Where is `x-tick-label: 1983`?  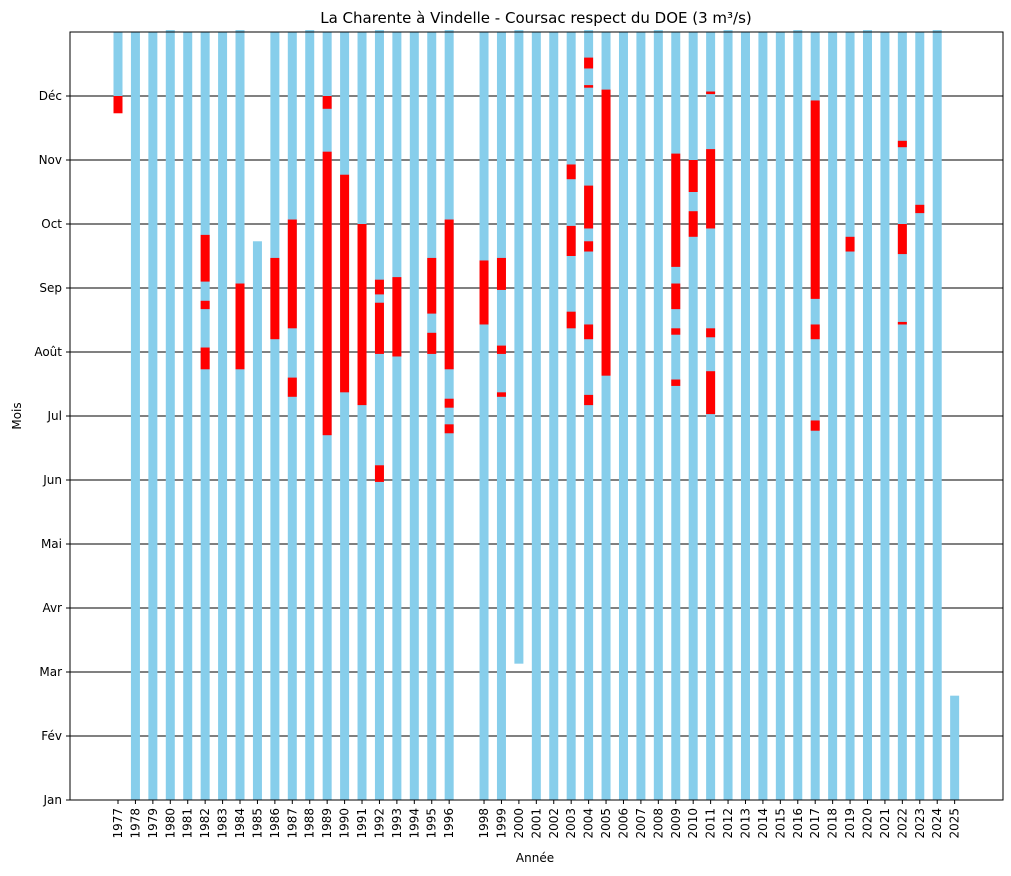
x-tick-label: 1983 is located at coordinates (223, 823).